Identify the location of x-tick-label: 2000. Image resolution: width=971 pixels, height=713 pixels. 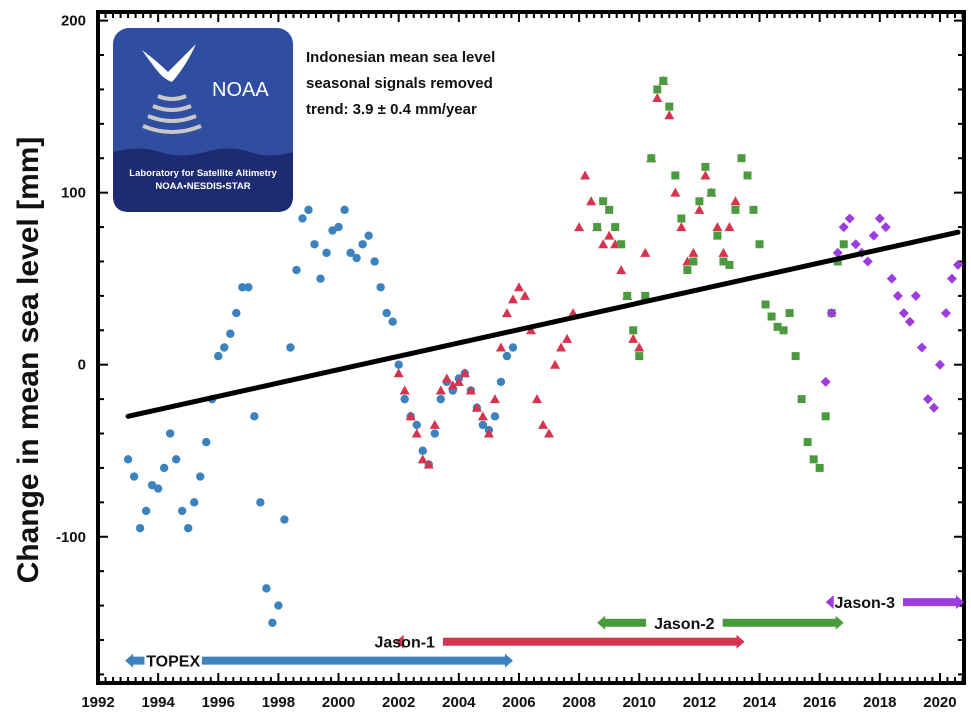
(338, 702).